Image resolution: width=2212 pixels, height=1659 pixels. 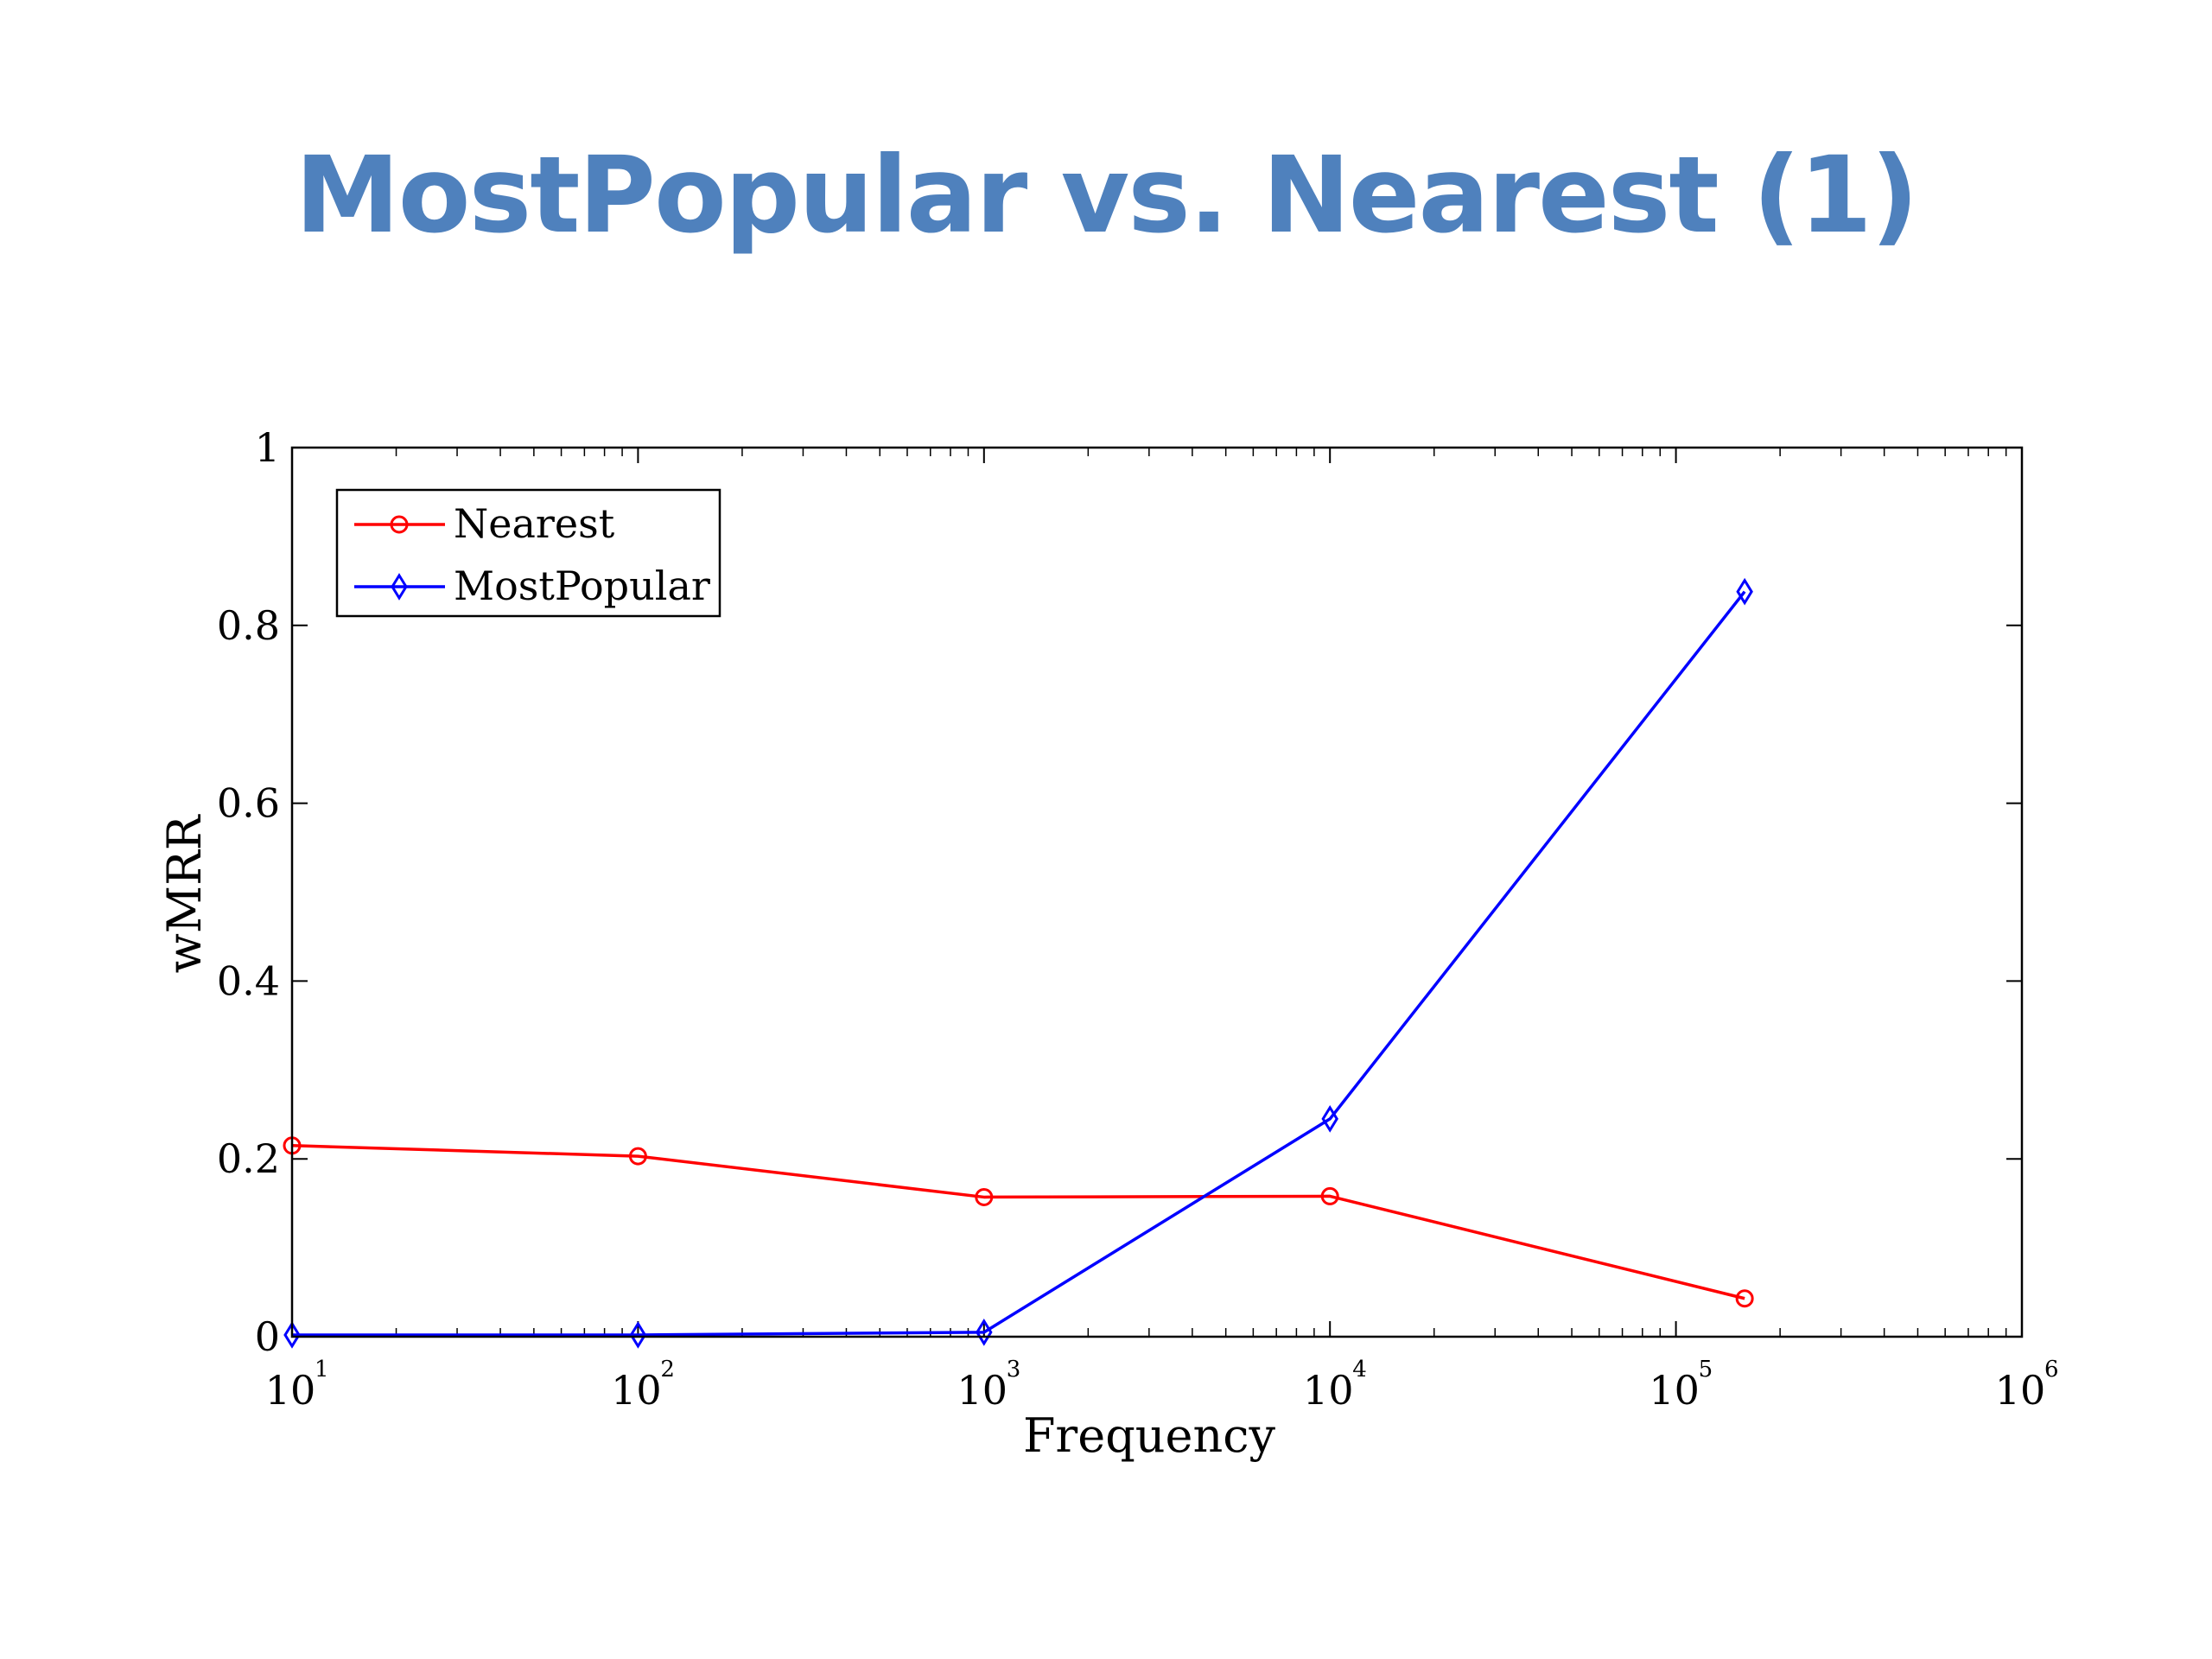 I want to click on y-tick-label: 0.6, so click(x=248, y=803).